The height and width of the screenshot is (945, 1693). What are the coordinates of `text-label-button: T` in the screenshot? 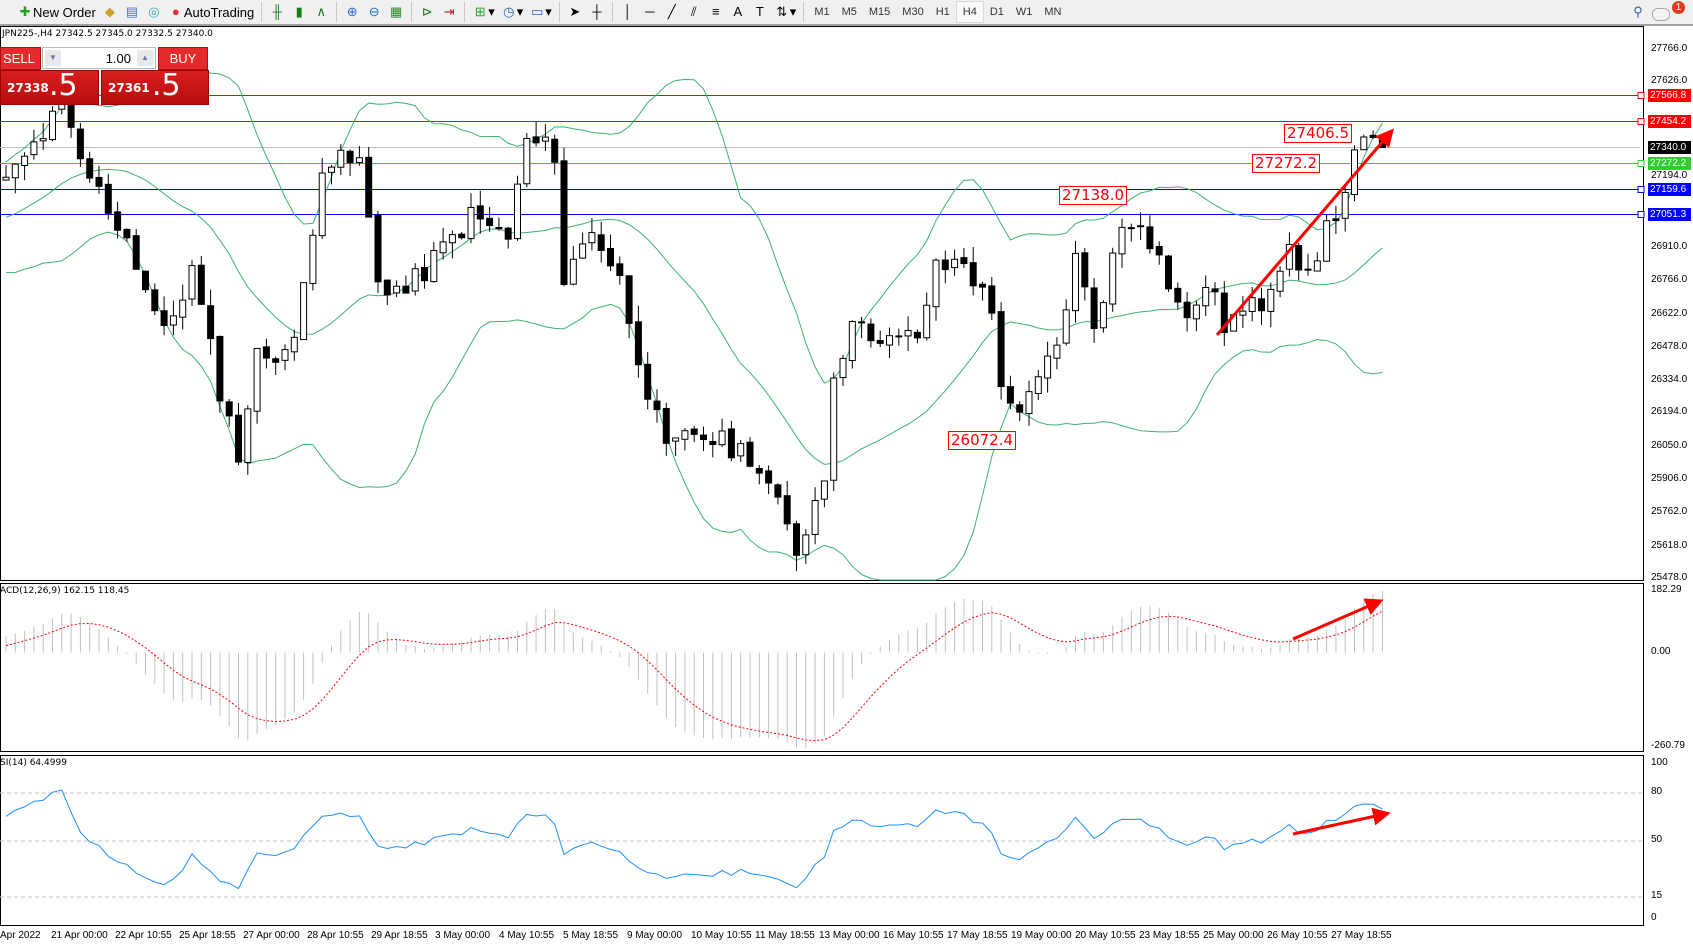 It's located at (760, 12).